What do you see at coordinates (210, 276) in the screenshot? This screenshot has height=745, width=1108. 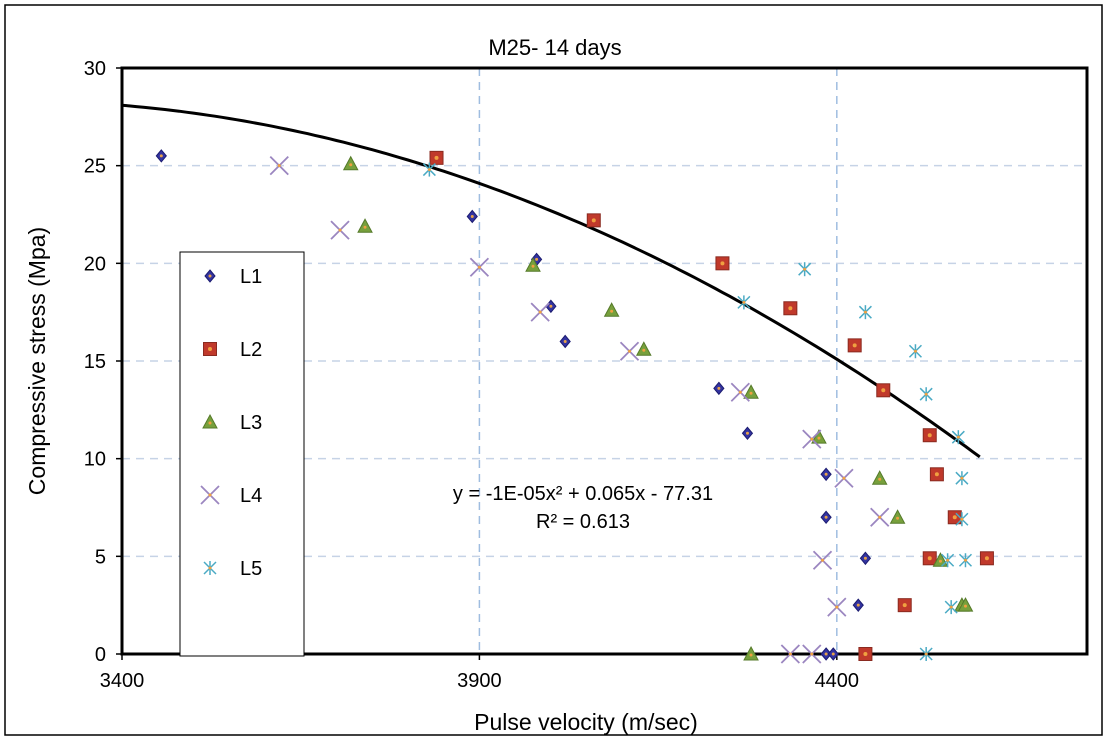 I see `legend-marker-l1` at bounding box center [210, 276].